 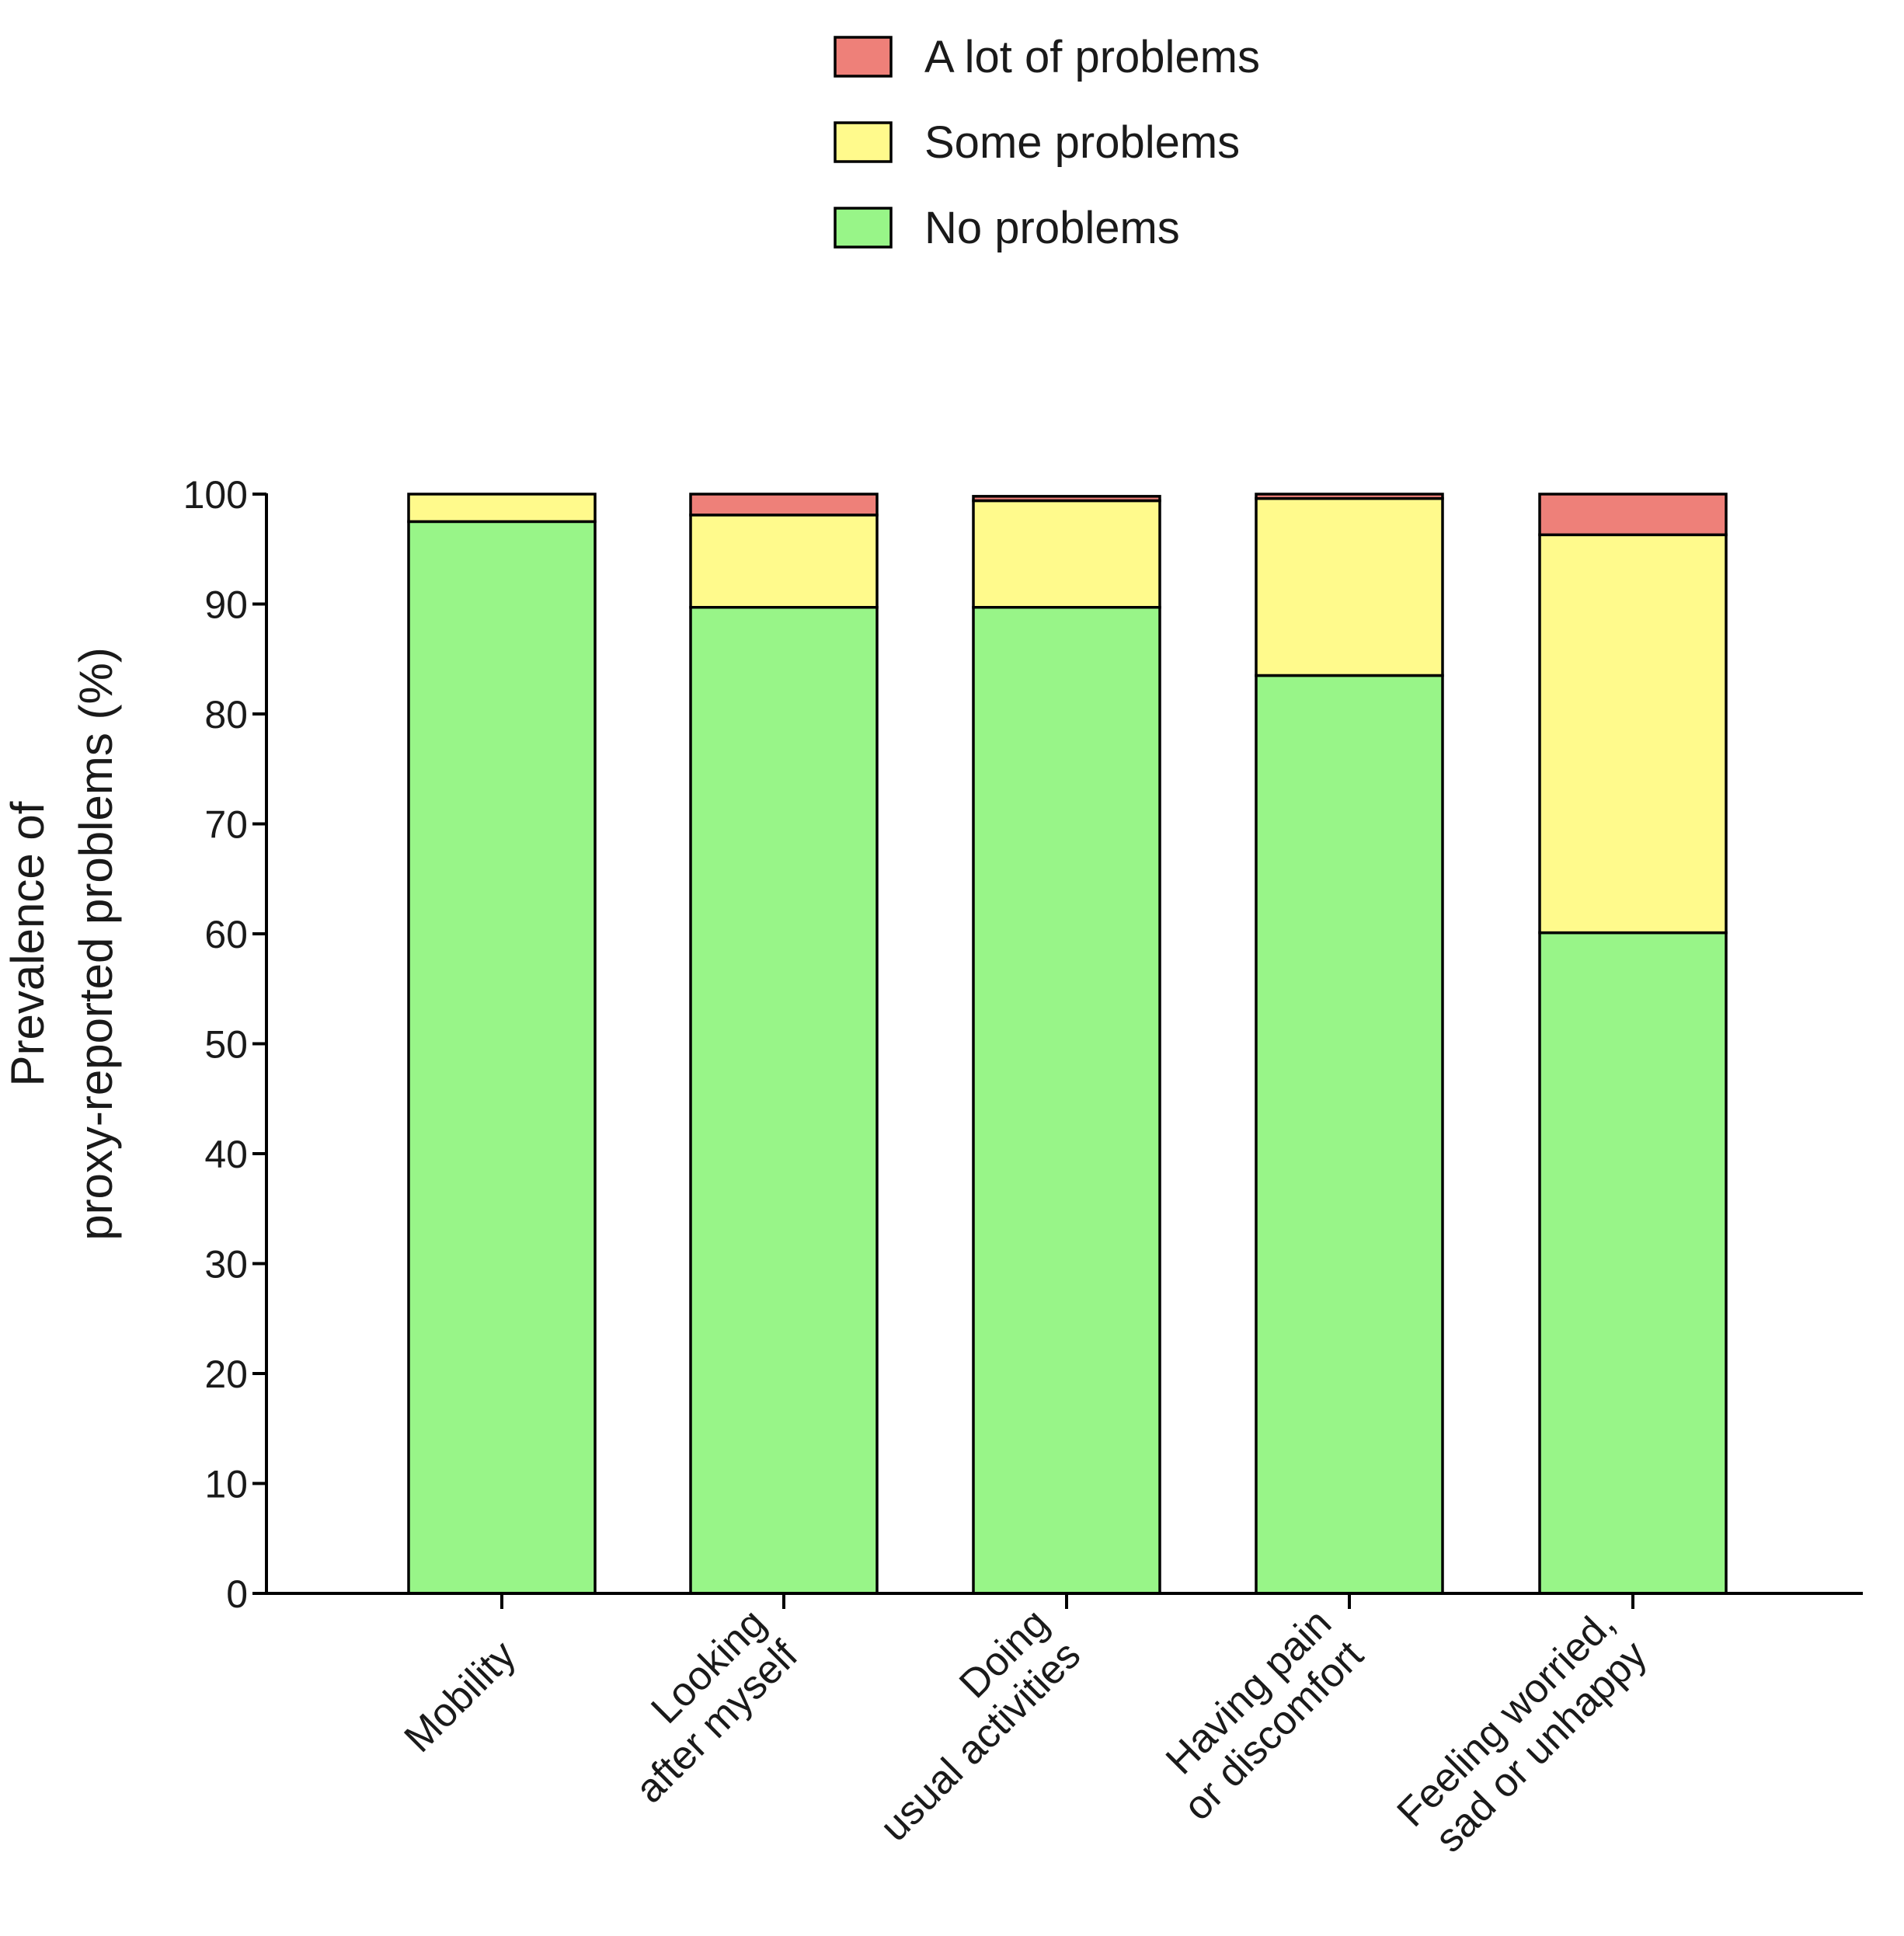 I want to click on y-tick-label-50: 50, so click(x=226, y=1045).